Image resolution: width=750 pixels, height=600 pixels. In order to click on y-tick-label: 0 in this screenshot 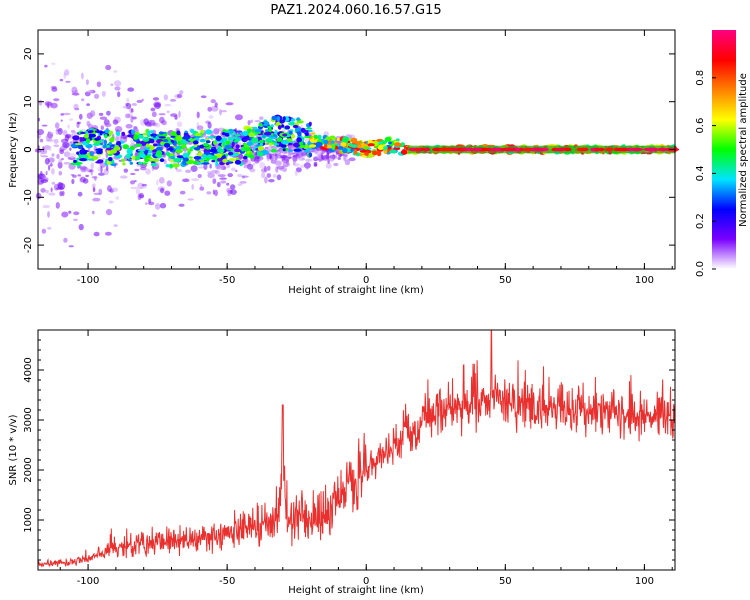, I will do `click(28, 149)`.